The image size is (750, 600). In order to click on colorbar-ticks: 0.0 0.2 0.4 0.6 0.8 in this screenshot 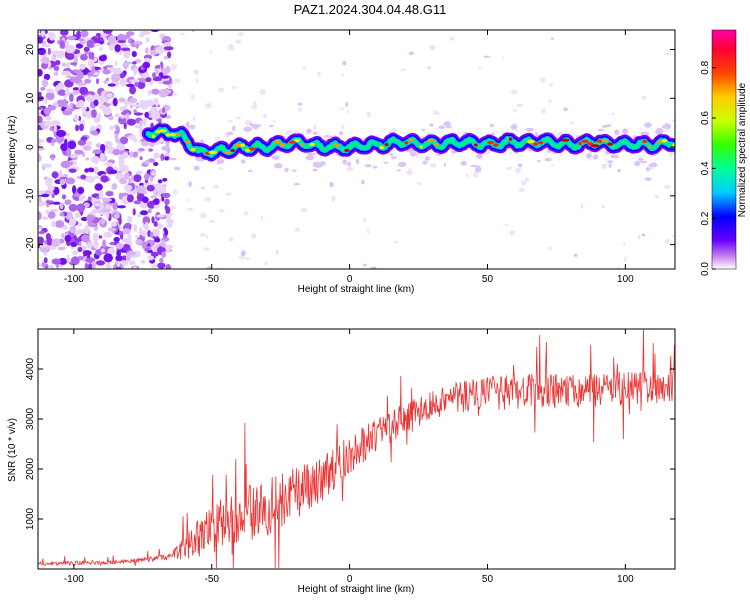, I will do `click(708, 168)`.